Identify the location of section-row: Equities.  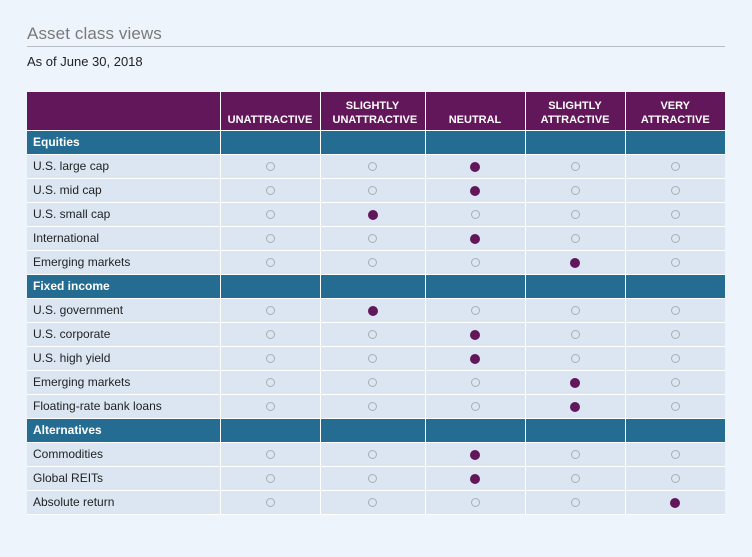
(376, 142).